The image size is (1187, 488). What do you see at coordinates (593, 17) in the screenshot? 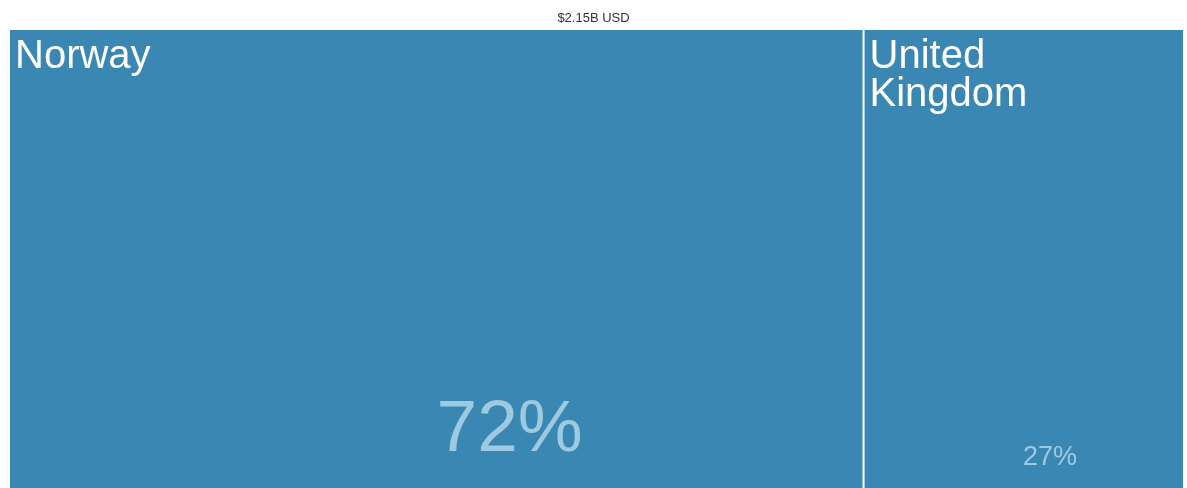
I see `text: $2.15B USD` at bounding box center [593, 17].